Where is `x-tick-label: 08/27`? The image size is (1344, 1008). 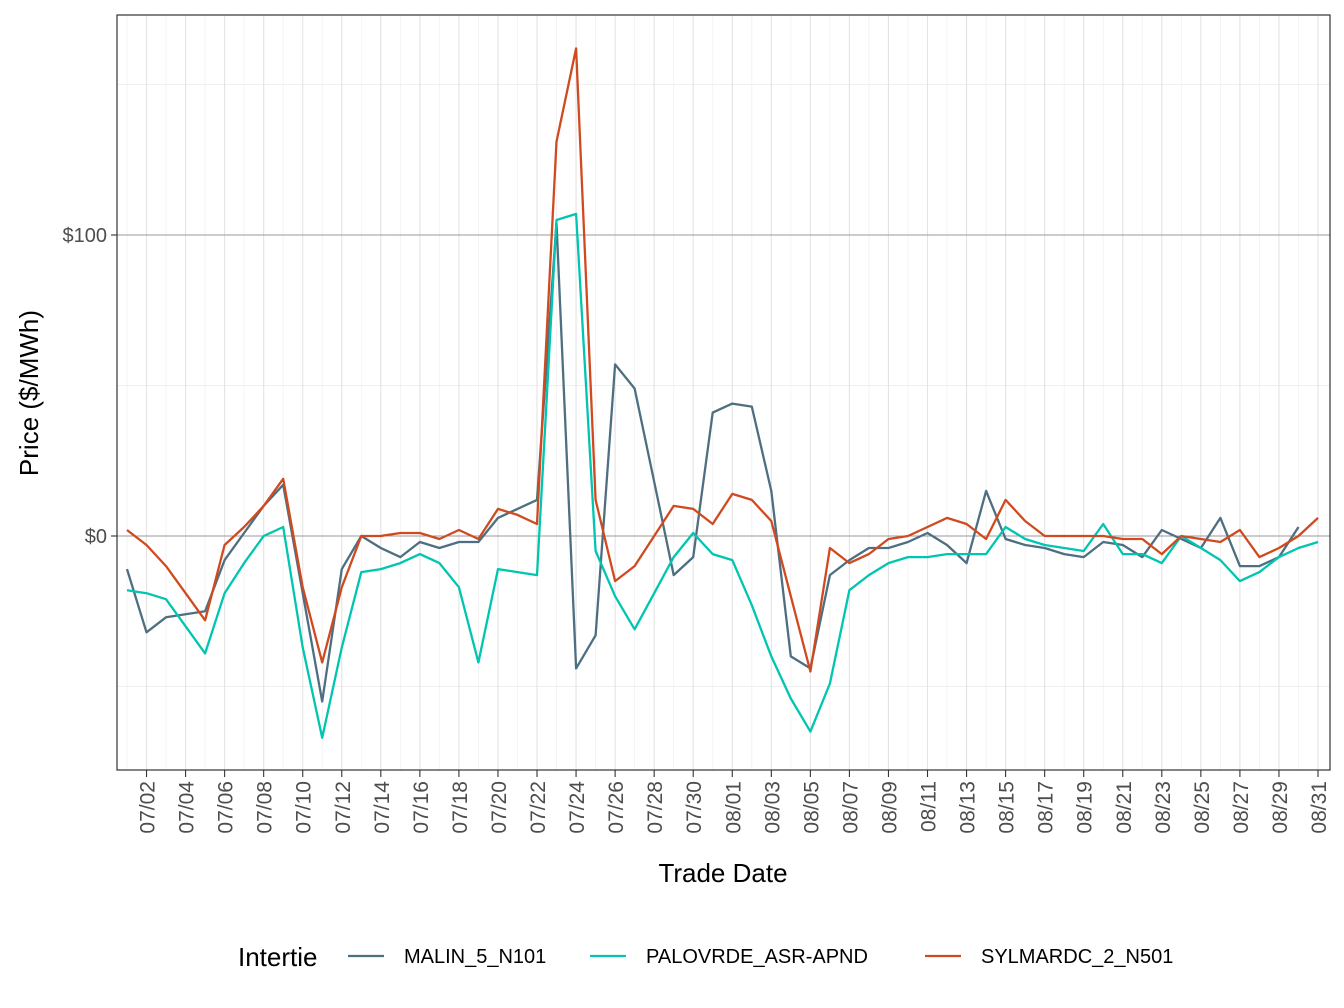
x-tick-label: 08/27 is located at coordinates (1241, 807).